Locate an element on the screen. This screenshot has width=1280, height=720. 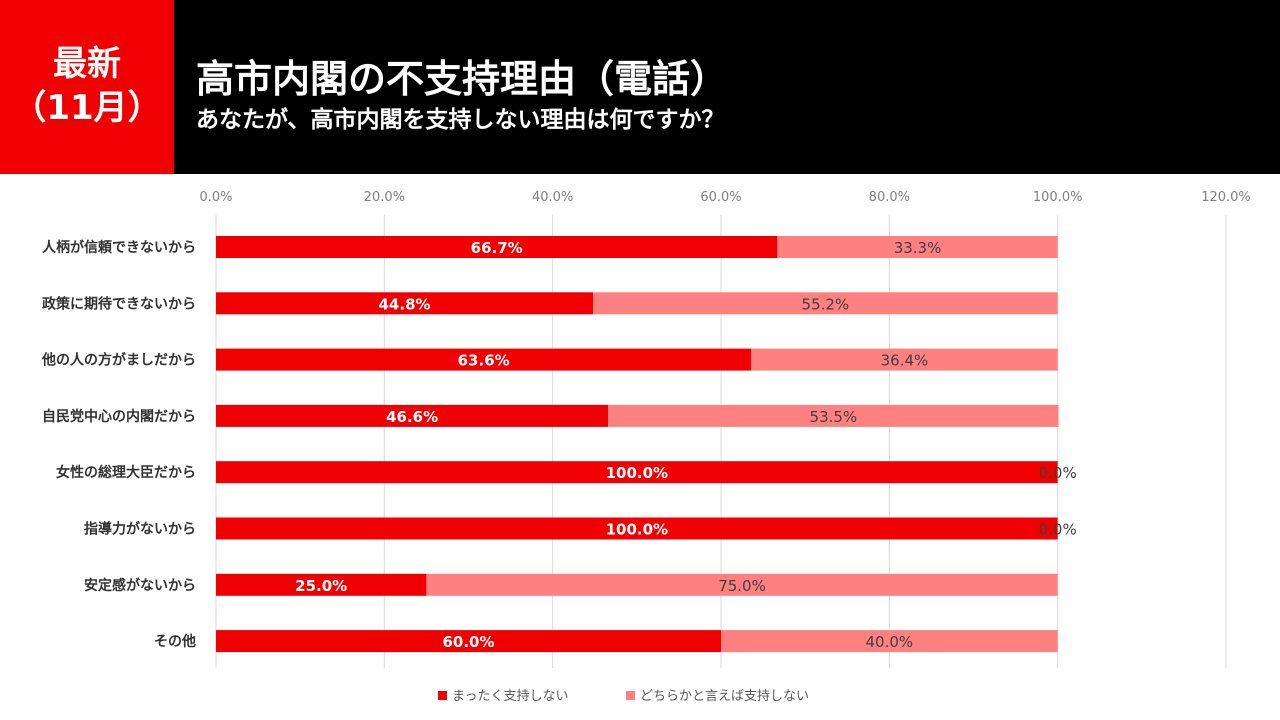
data-label: 75.0% is located at coordinates (742, 586).